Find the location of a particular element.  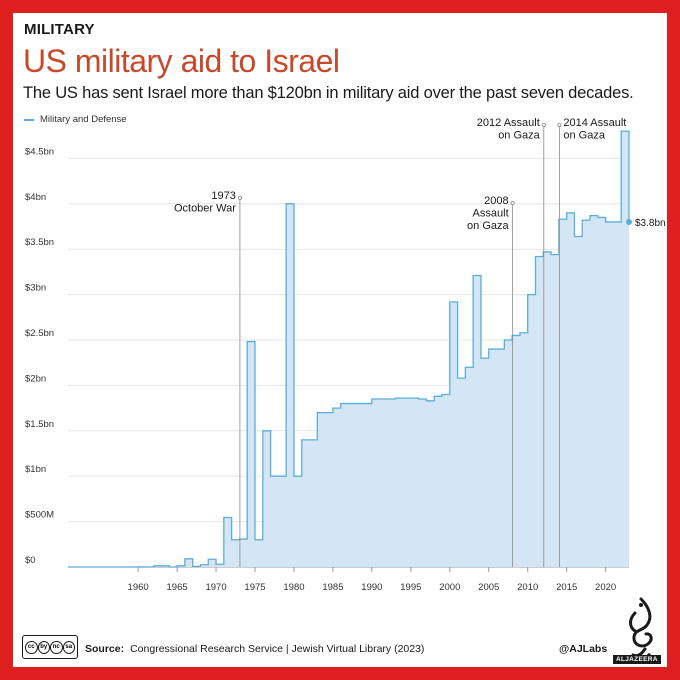

y-tick-label: $4.5bn is located at coordinates (39, 151).